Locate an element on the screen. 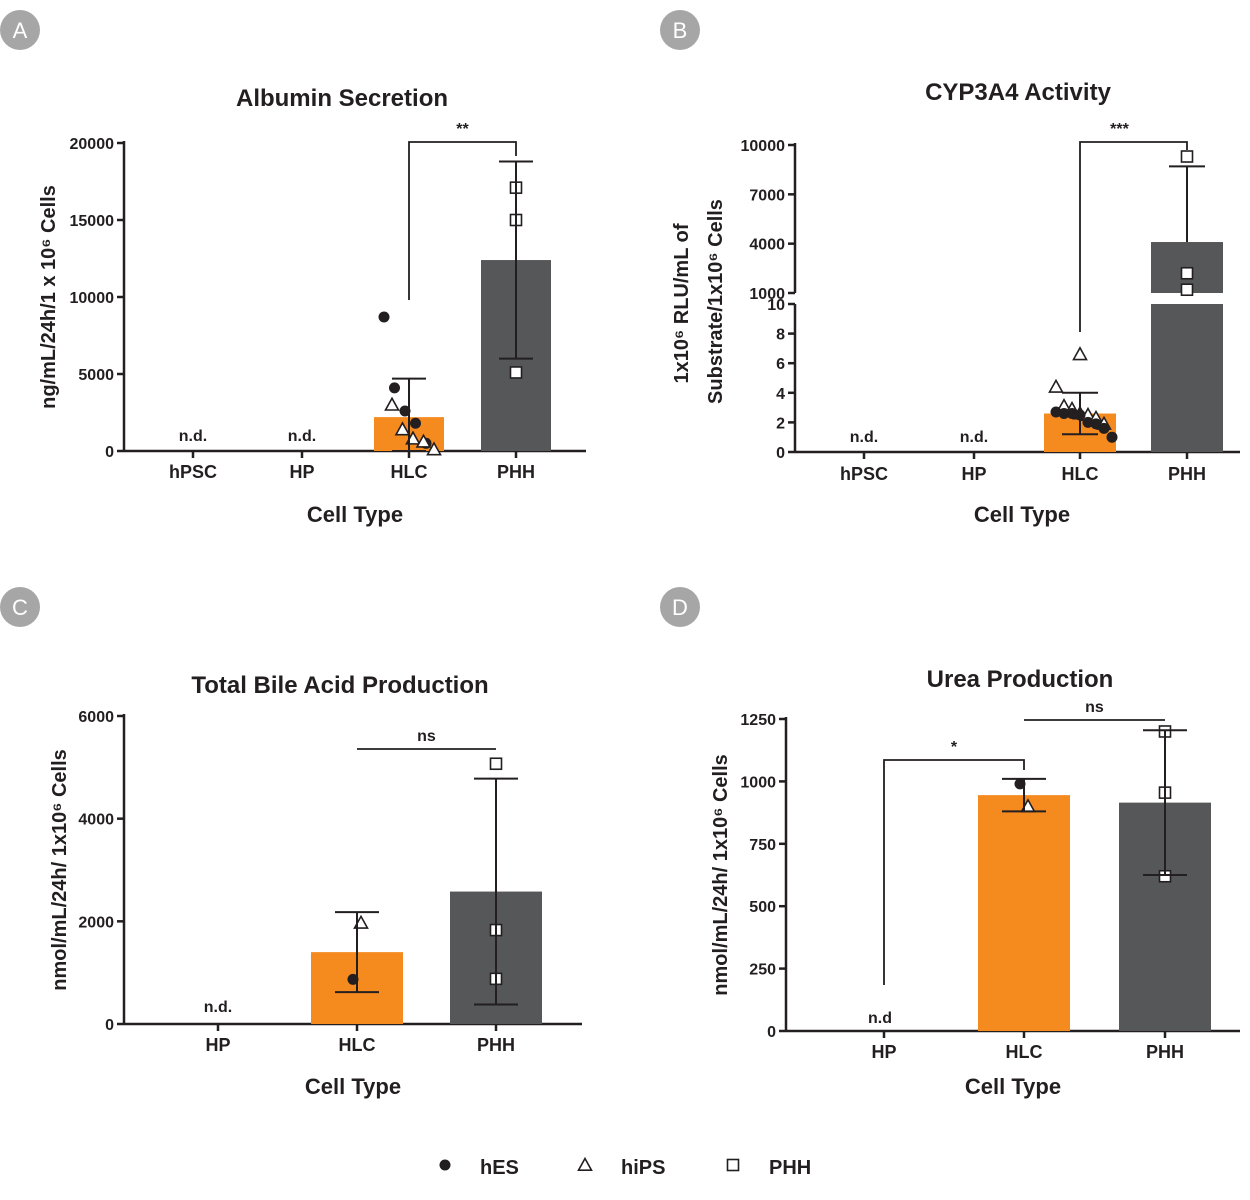 Image resolution: width=1250 pixels, height=1200 pixels. legend: hES hiPS PHH is located at coordinates (625, 1167).